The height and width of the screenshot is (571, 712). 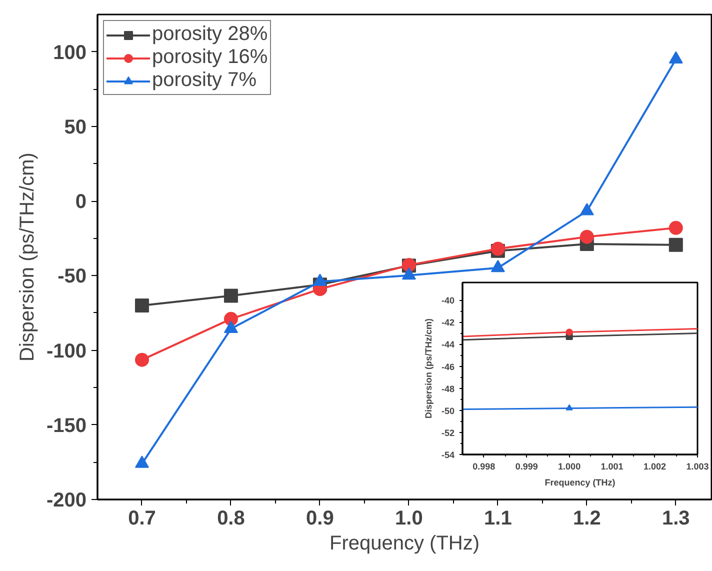 What do you see at coordinates (448, 367) in the screenshot?
I see `y-tick-label: -46` at bounding box center [448, 367].